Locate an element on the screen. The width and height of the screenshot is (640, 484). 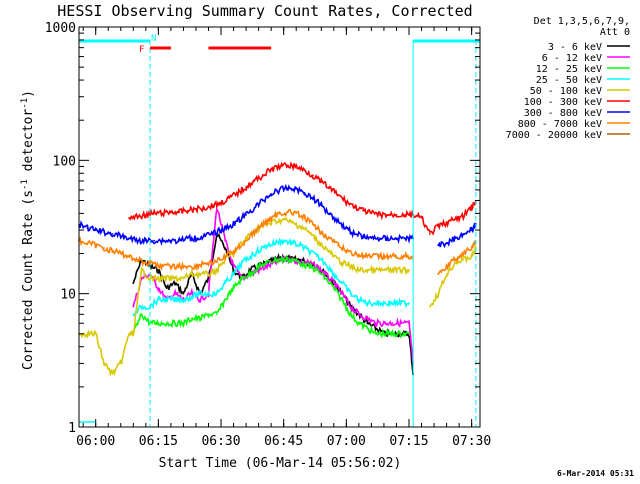
legend-entry: 12 - 25 keV is located at coordinates (569, 69).